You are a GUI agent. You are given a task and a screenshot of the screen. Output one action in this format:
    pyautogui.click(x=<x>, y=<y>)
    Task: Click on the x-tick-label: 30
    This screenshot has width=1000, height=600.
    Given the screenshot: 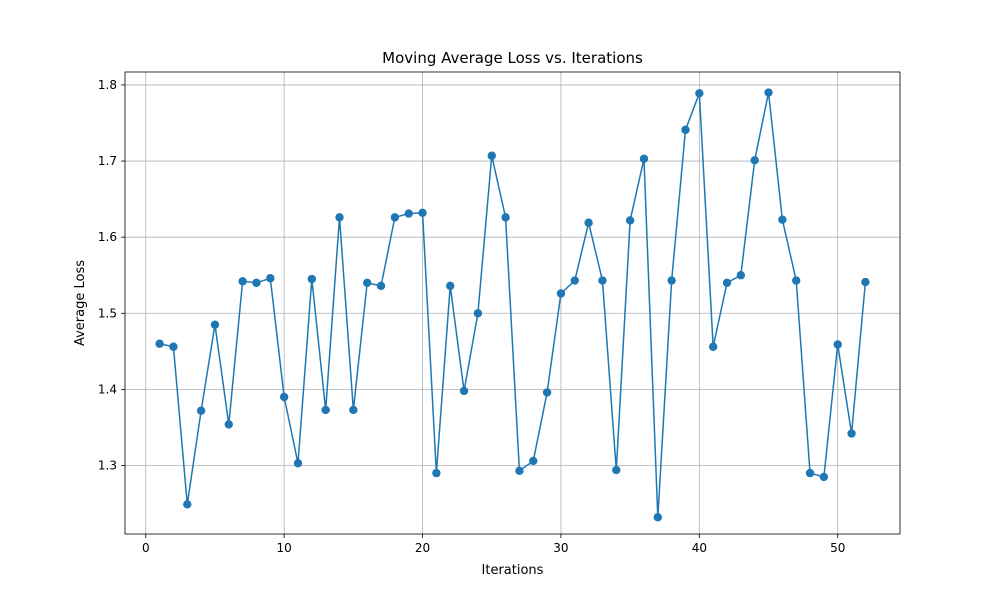 What is the action you would take?
    pyautogui.click(x=560, y=548)
    